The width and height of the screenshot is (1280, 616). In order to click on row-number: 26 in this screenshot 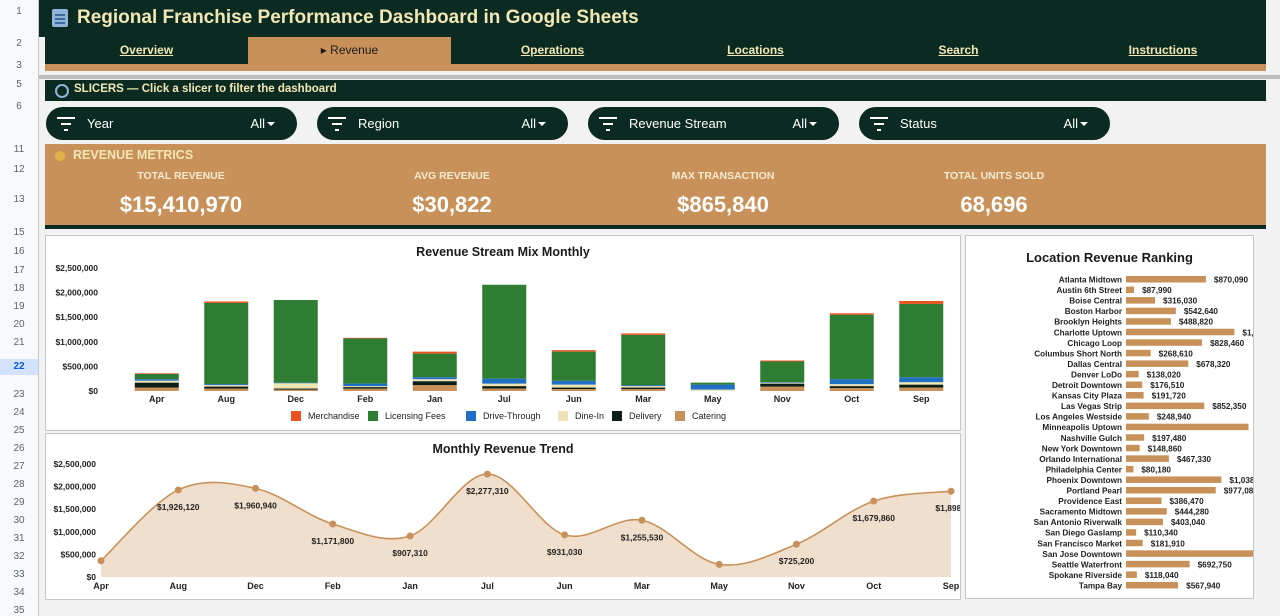, I will do `click(19, 448)`.